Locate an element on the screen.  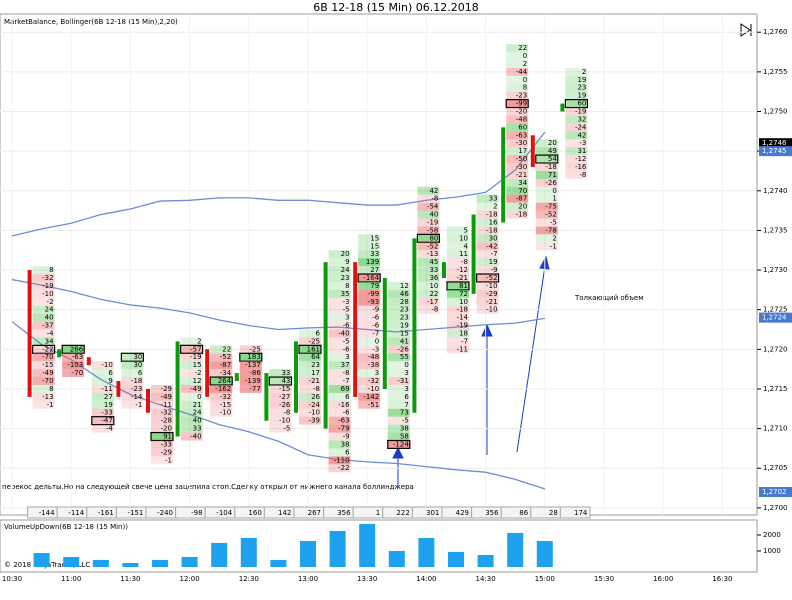
y-tick-label: 1000 is located at coordinates (772, 551).